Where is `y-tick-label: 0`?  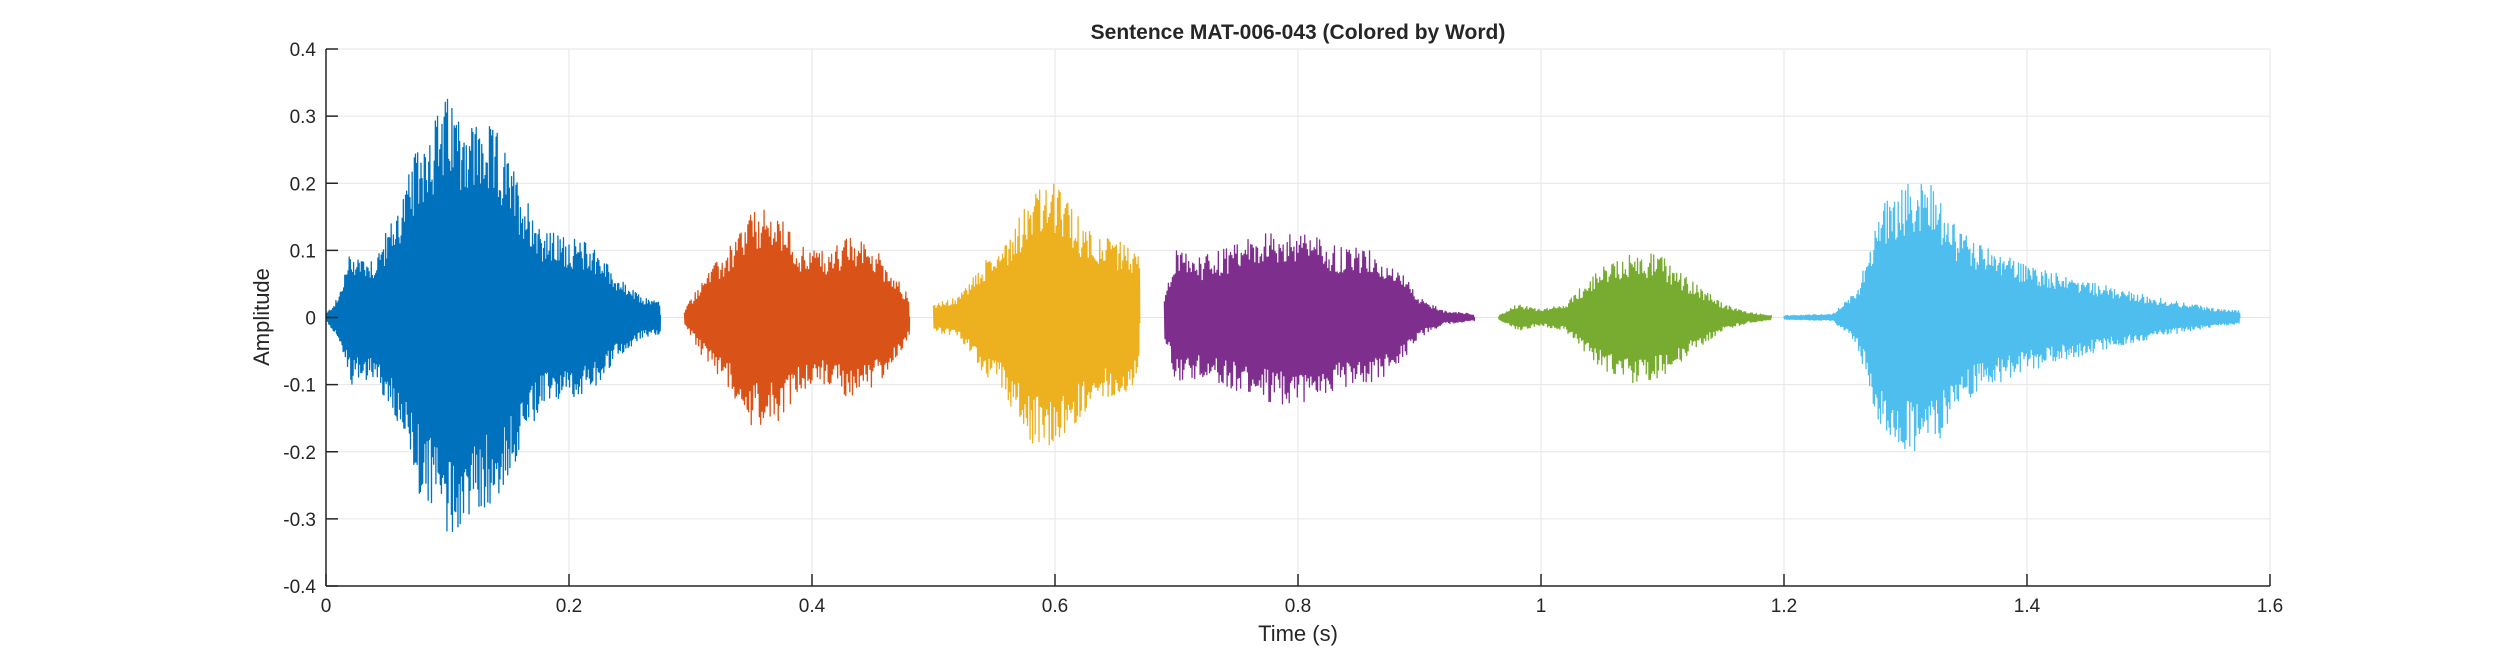
y-tick-label: 0 is located at coordinates (310, 319).